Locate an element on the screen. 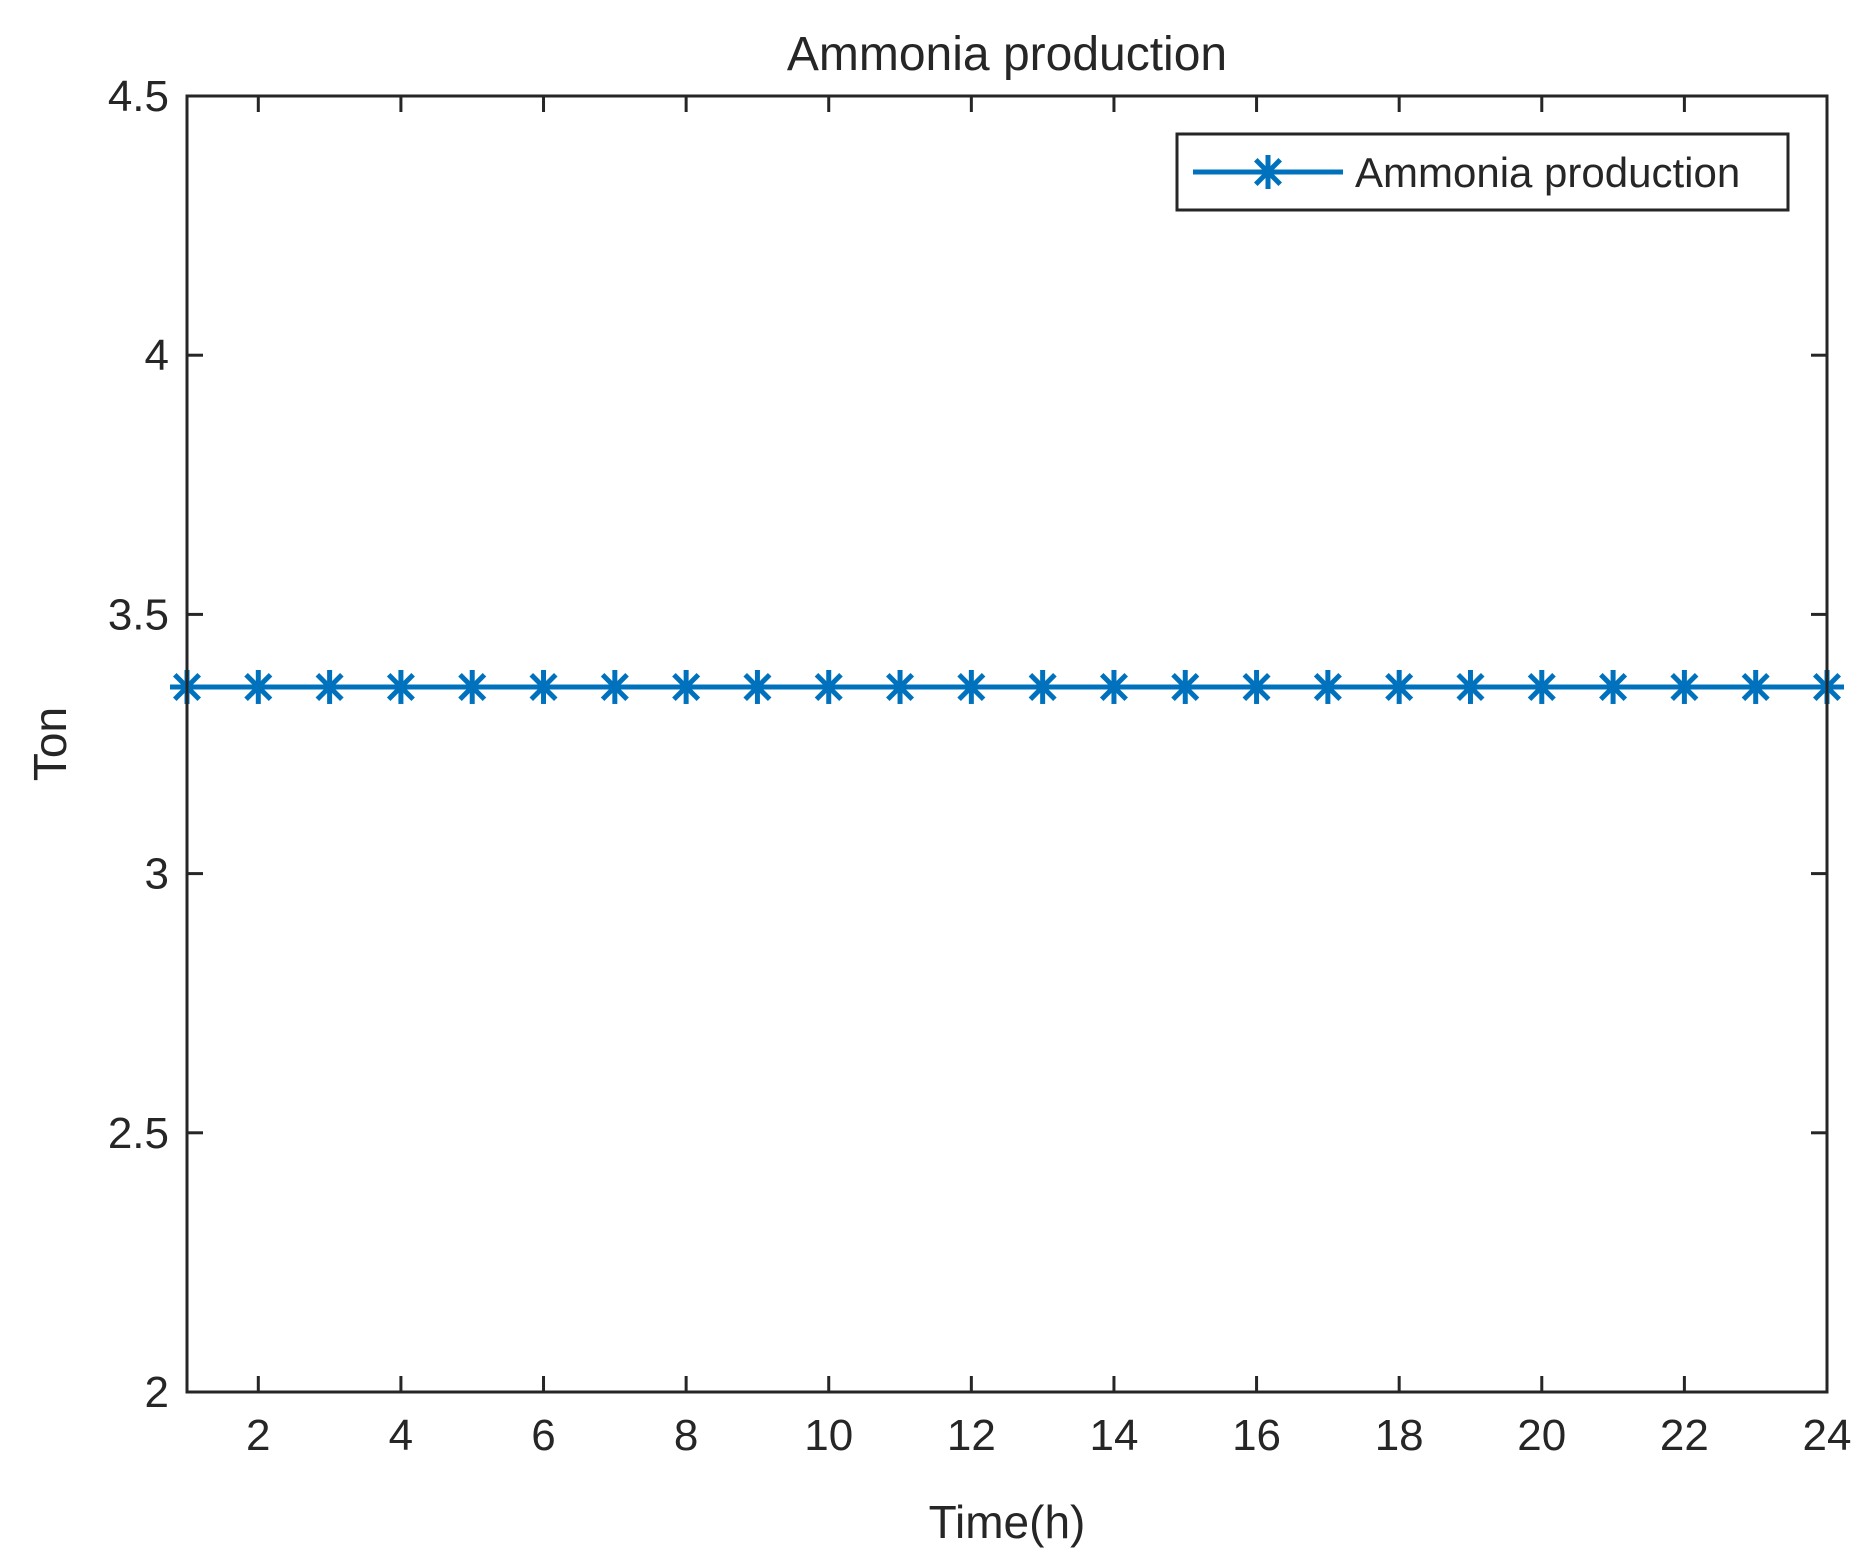 Image resolution: width=1864 pixels, height=1567 pixels. x-tick-label: 8 is located at coordinates (686, 1435).